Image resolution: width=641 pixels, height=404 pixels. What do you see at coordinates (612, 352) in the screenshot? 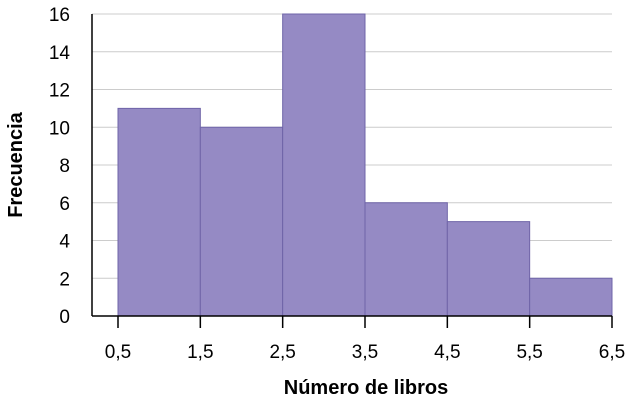
I see `x-tick-label: 6,5` at bounding box center [612, 352].